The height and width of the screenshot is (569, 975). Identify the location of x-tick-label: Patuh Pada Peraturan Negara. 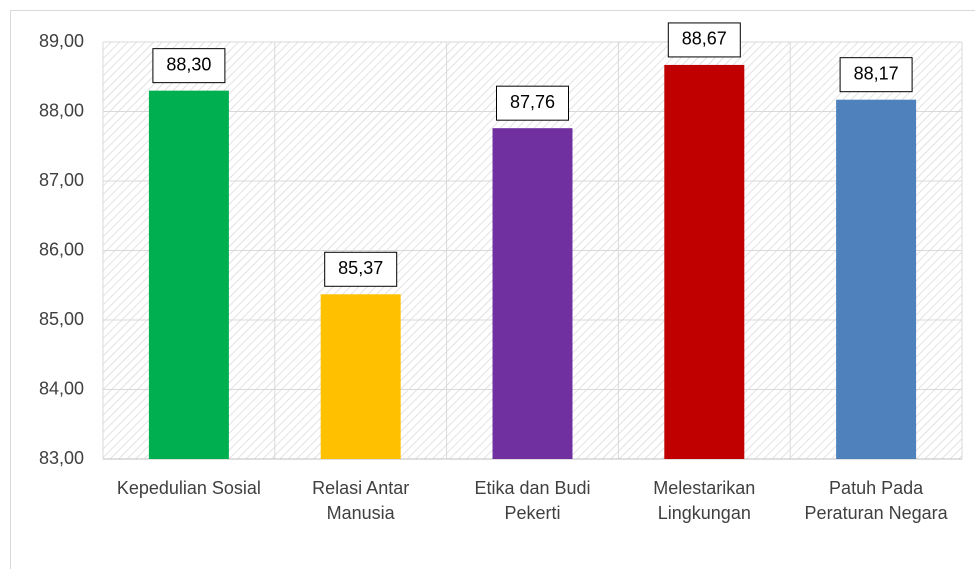
(876, 500).